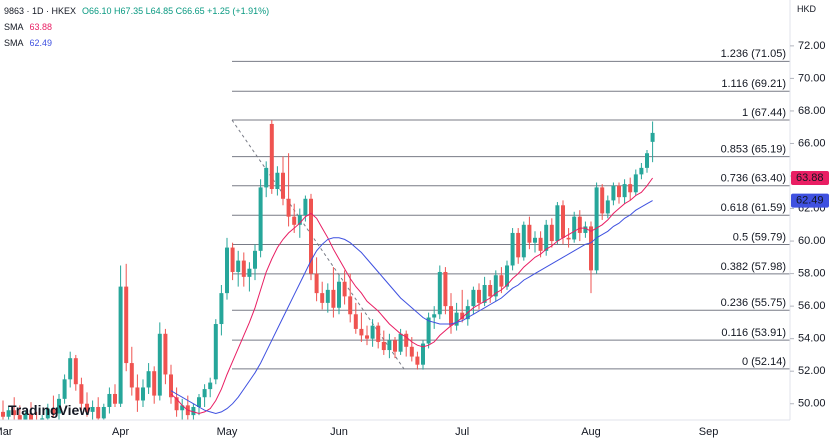 The width and height of the screenshot is (830, 439). What do you see at coordinates (753, 84) in the screenshot?
I see `fib-label: 1.116 (69.21)` at bounding box center [753, 84].